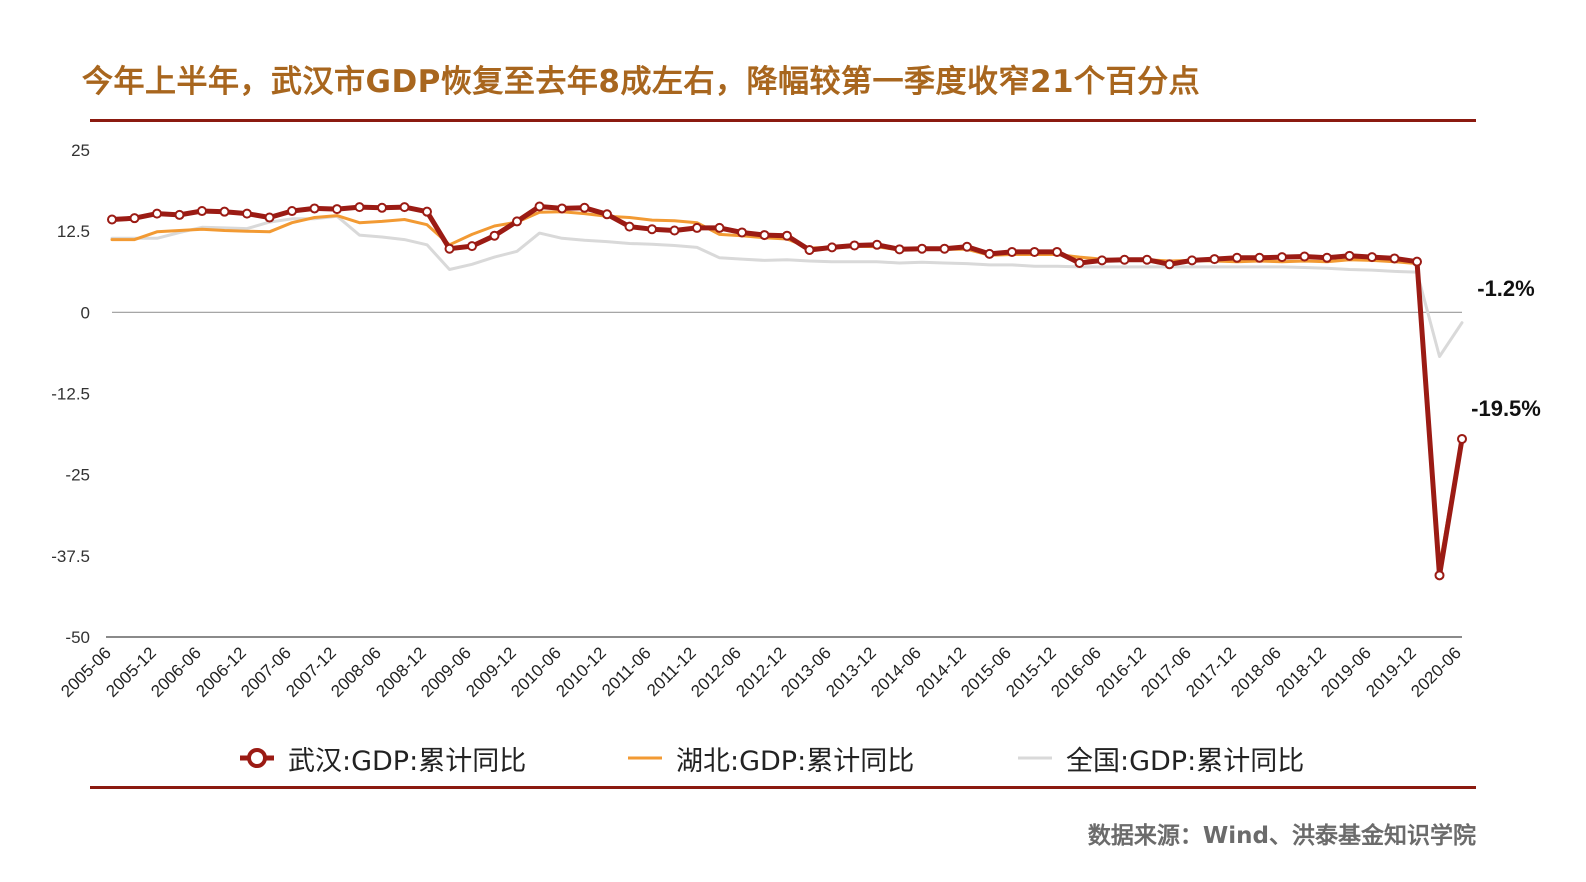 The width and height of the screenshot is (1586, 882). I want to click on y-tick-label: -37.5, so click(70, 556).